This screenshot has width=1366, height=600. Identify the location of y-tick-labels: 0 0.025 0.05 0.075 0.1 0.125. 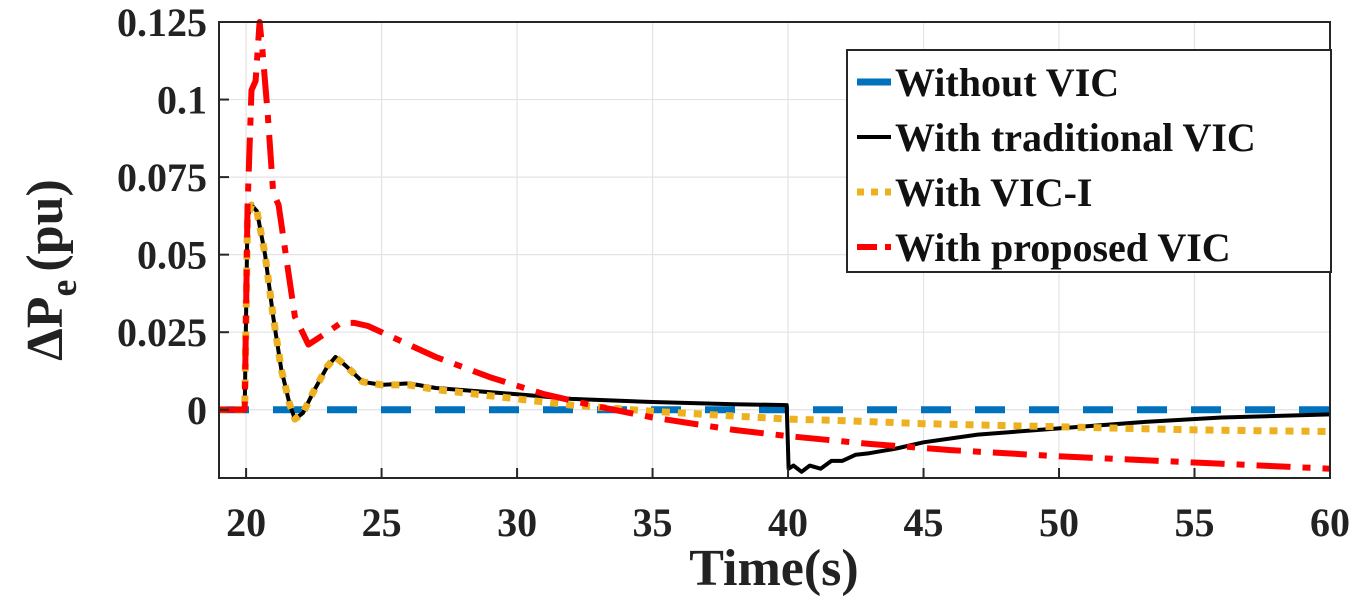
(162, 216).